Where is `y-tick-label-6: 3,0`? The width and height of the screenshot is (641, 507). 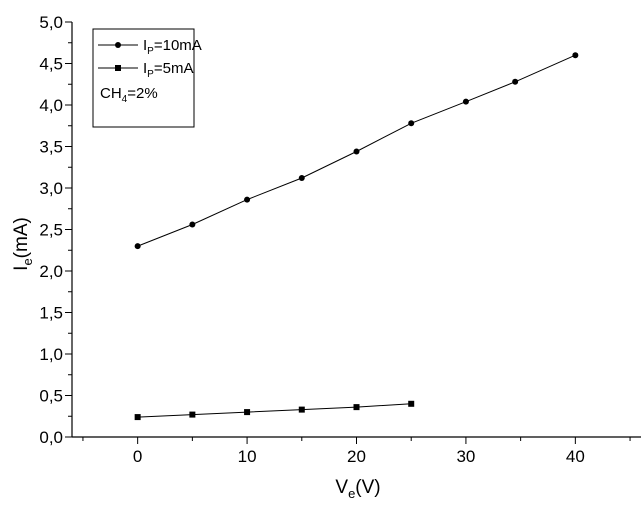 y-tick-label-6: 3,0 is located at coordinates (51, 188).